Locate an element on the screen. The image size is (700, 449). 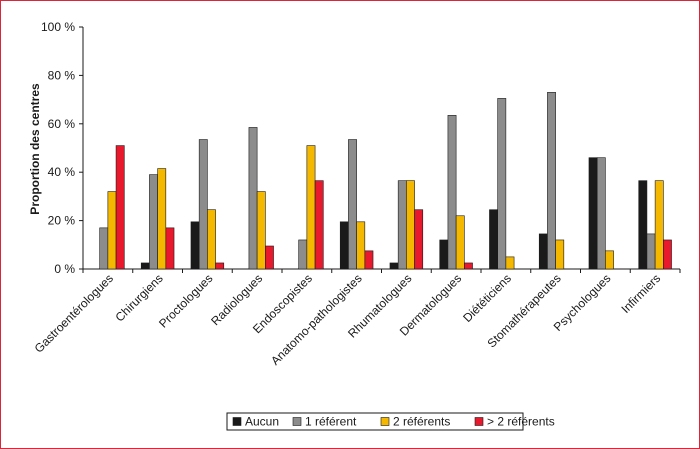
legend-label: Aucun is located at coordinates (262, 422).